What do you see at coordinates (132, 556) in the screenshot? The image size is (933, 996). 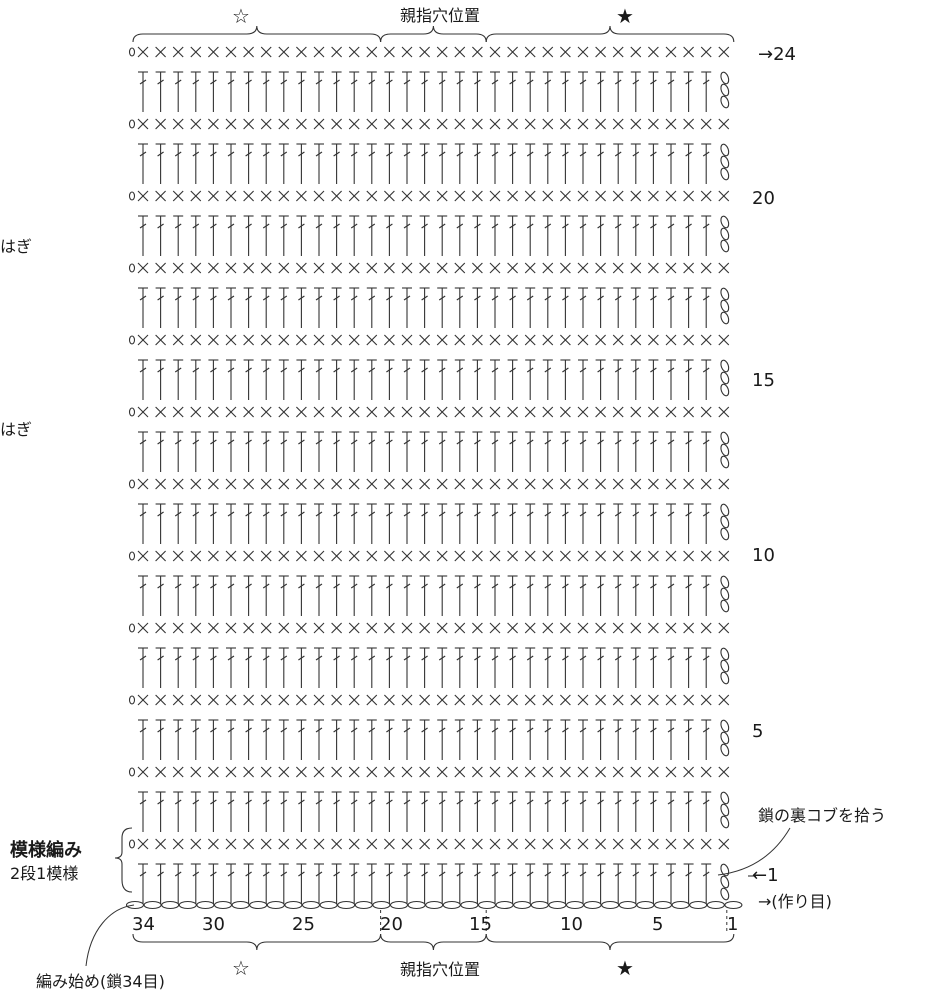 I see `sc-turn-chain` at bounding box center [132, 556].